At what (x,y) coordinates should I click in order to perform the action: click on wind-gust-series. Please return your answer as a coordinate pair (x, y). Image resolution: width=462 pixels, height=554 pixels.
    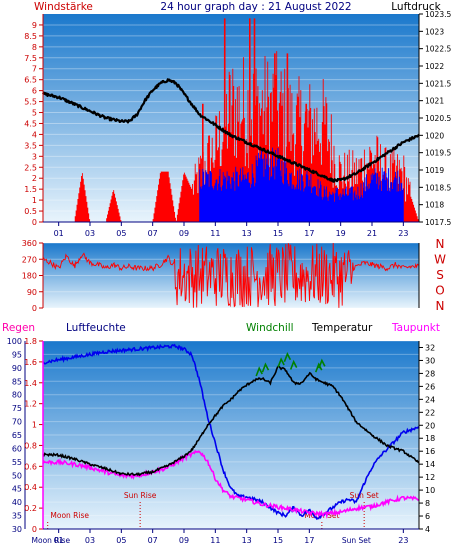
    Looking at the image, I should click on (301, 184).